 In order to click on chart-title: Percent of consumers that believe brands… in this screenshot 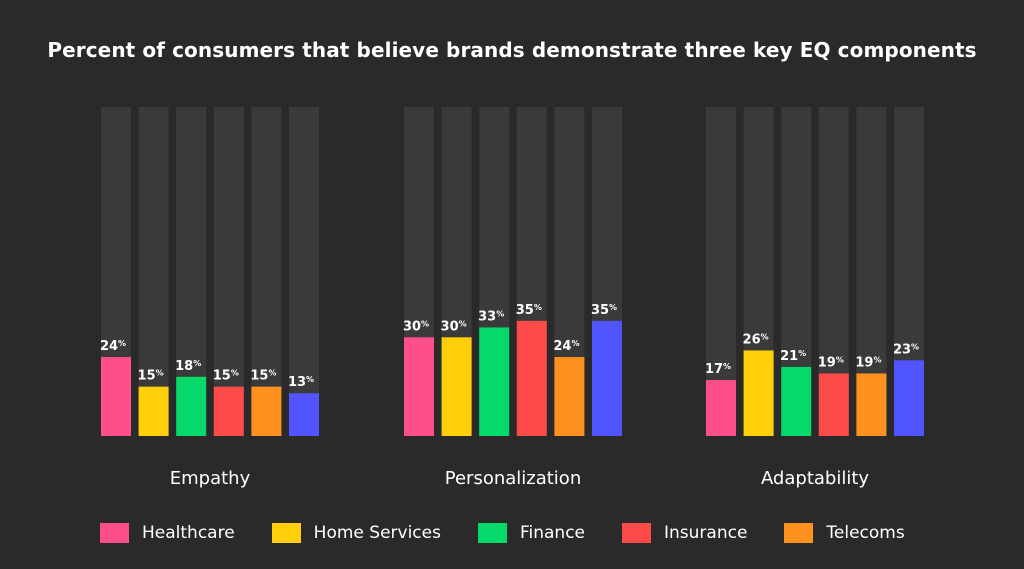, I will do `click(512, 50)`.